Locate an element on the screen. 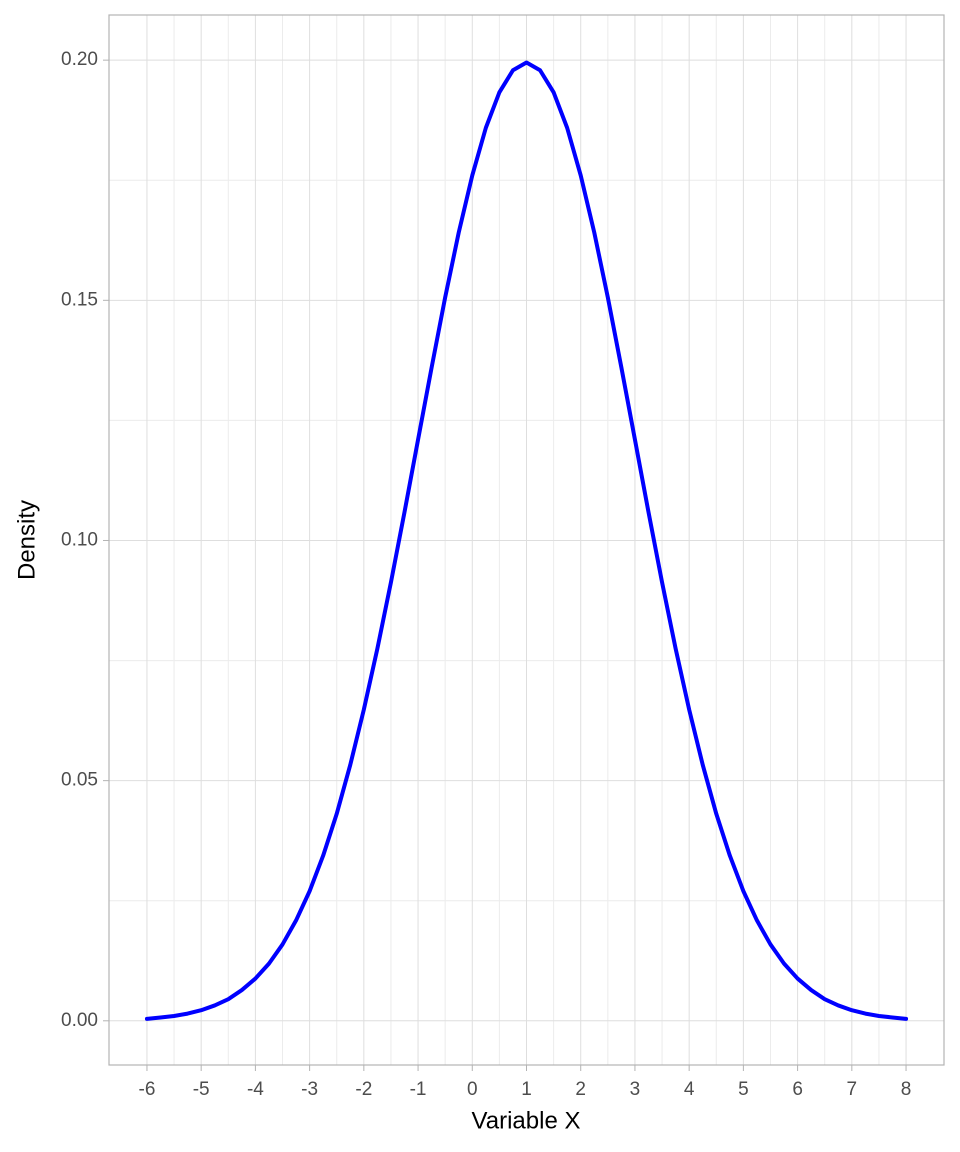  x-tick-label: -1 is located at coordinates (418, 1089).